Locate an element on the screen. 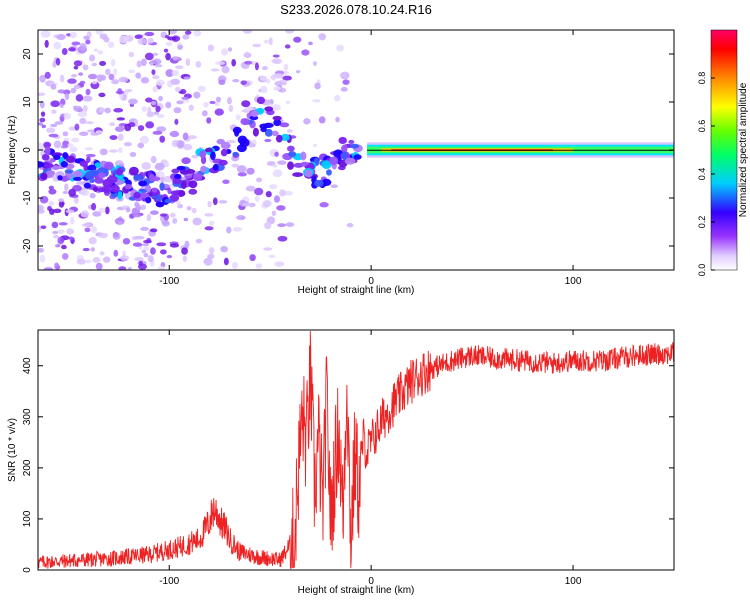  spectrogram-xlabel: Height of straight line (km) is located at coordinates (356, 290).